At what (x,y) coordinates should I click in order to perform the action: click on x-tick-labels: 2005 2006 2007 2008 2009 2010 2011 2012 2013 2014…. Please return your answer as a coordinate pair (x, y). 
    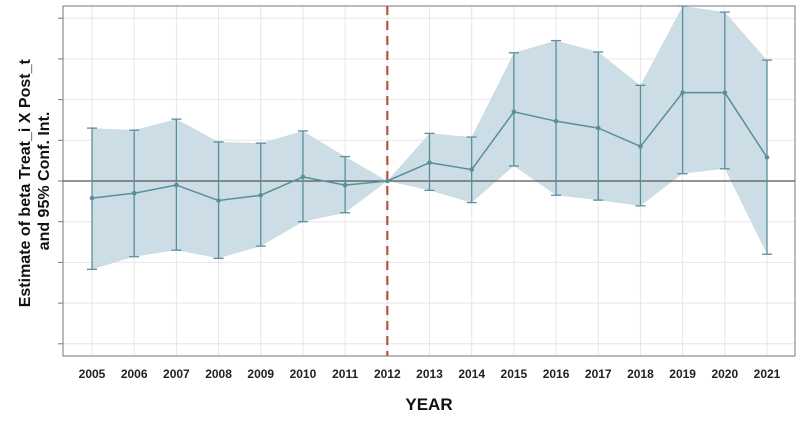
    Looking at the image, I should click on (430, 374).